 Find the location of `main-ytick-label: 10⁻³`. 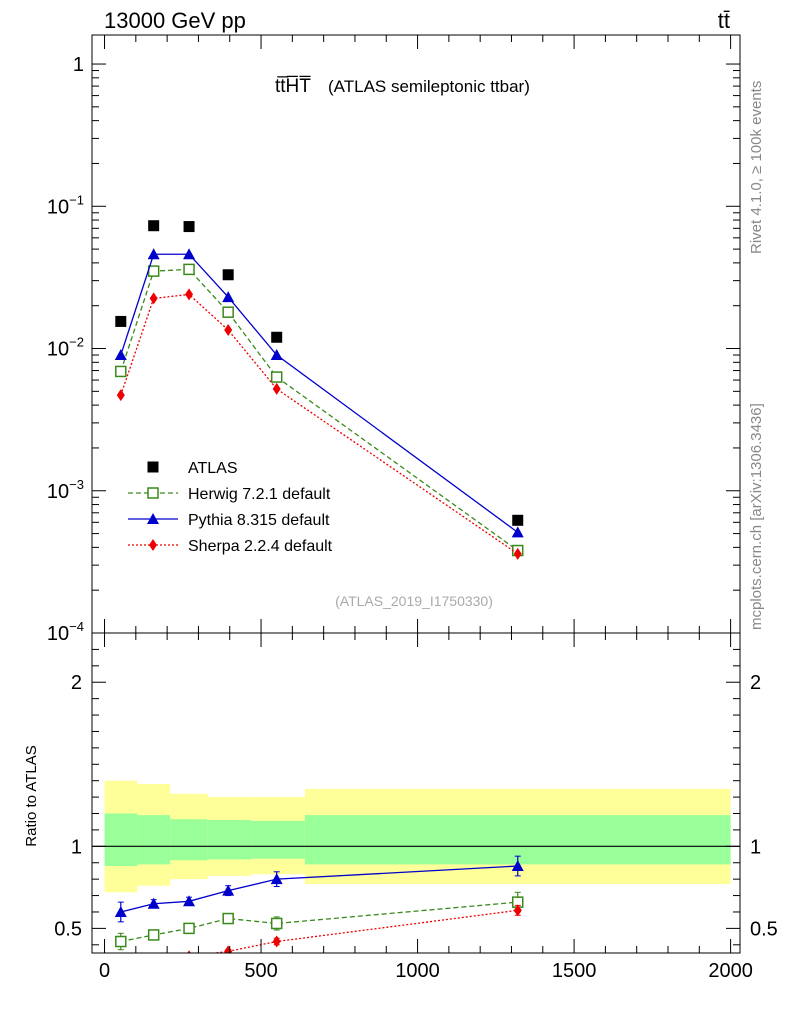

main-ytick-label: 10⁻³ is located at coordinates (65, 490).